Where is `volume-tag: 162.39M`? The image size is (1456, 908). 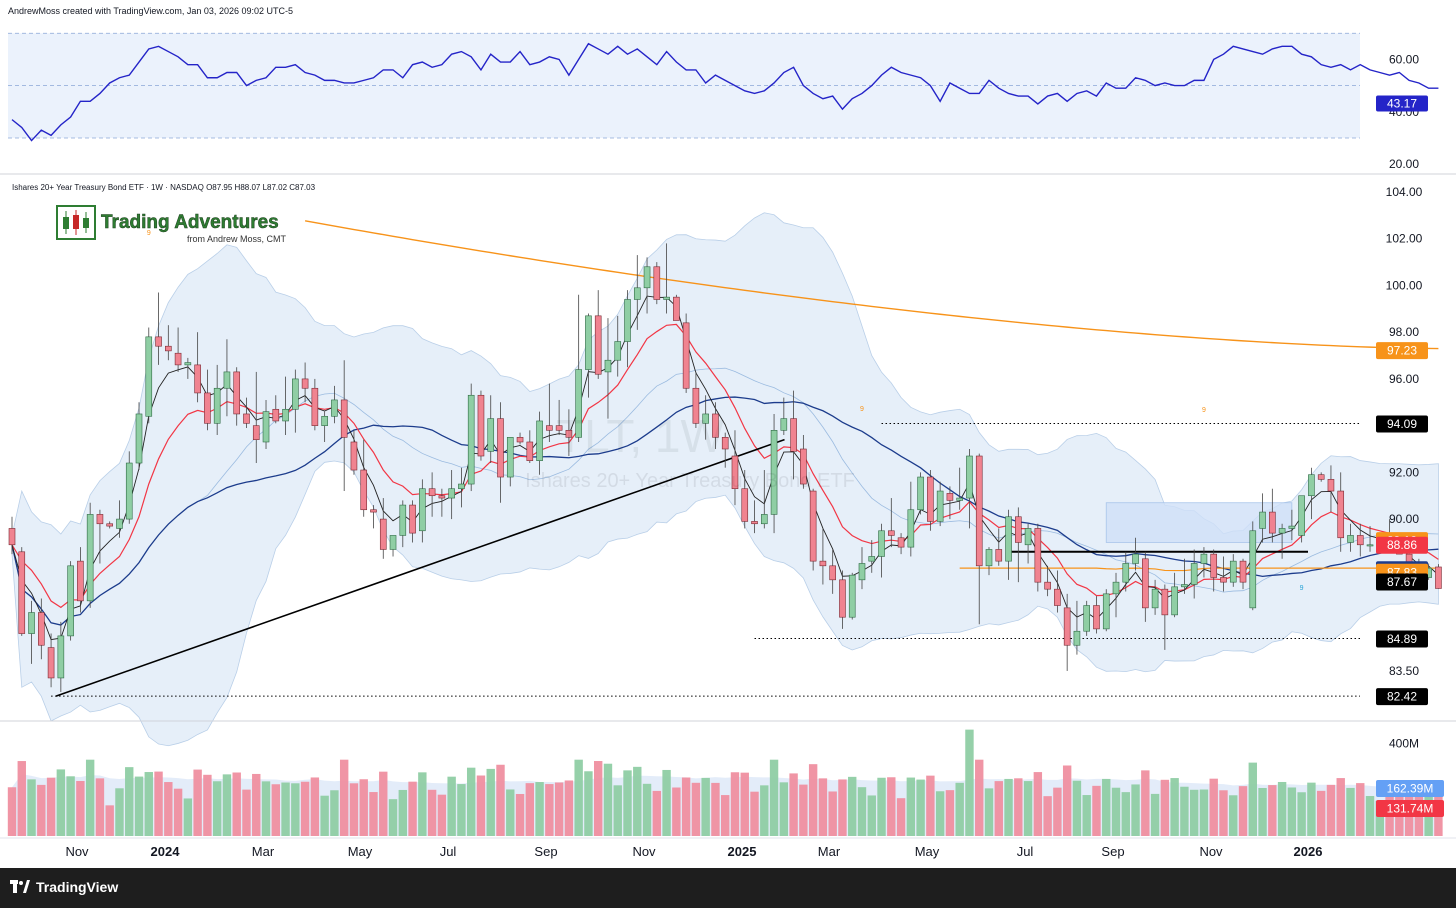
volume-tag: 162.39M is located at coordinates (1410, 788).